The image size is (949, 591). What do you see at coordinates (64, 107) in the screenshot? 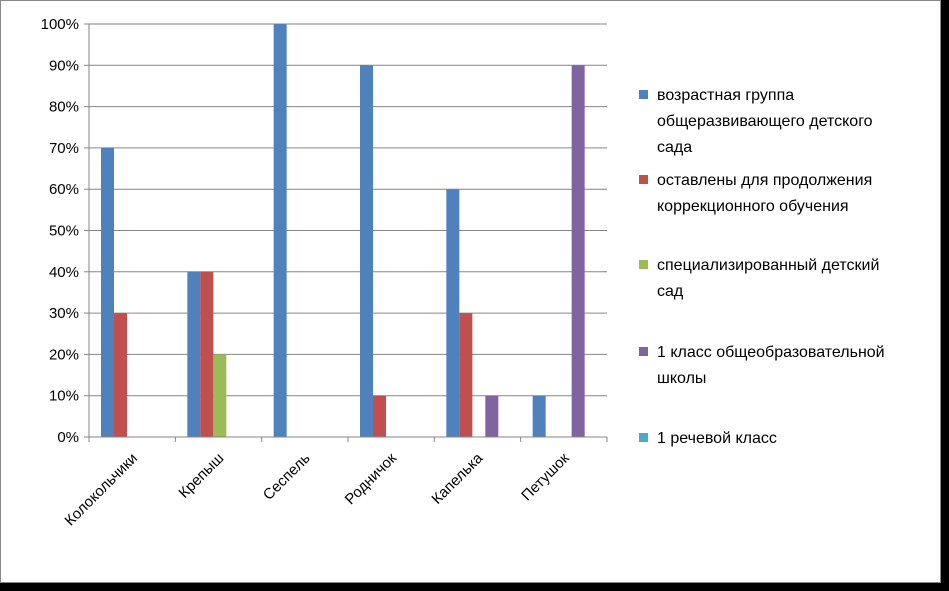
I see `y-tick-label: 80%` at bounding box center [64, 107].